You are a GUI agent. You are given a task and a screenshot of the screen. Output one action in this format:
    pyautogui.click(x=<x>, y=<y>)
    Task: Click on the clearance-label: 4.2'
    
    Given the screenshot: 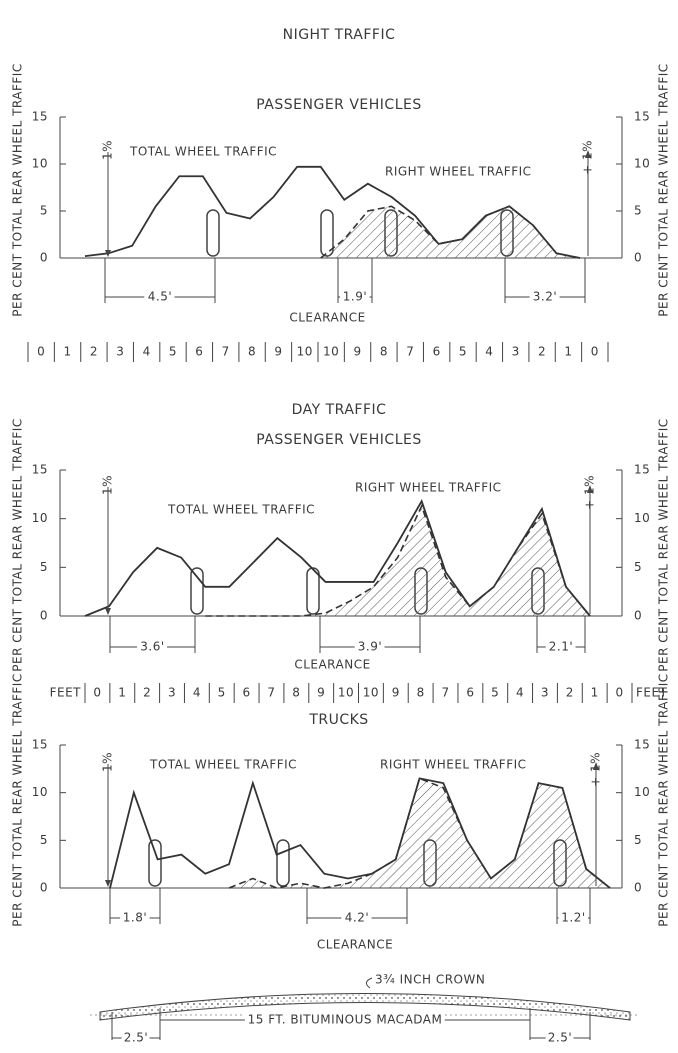 What is the action you would take?
    pyautogui.click(x=357, y=918)
    